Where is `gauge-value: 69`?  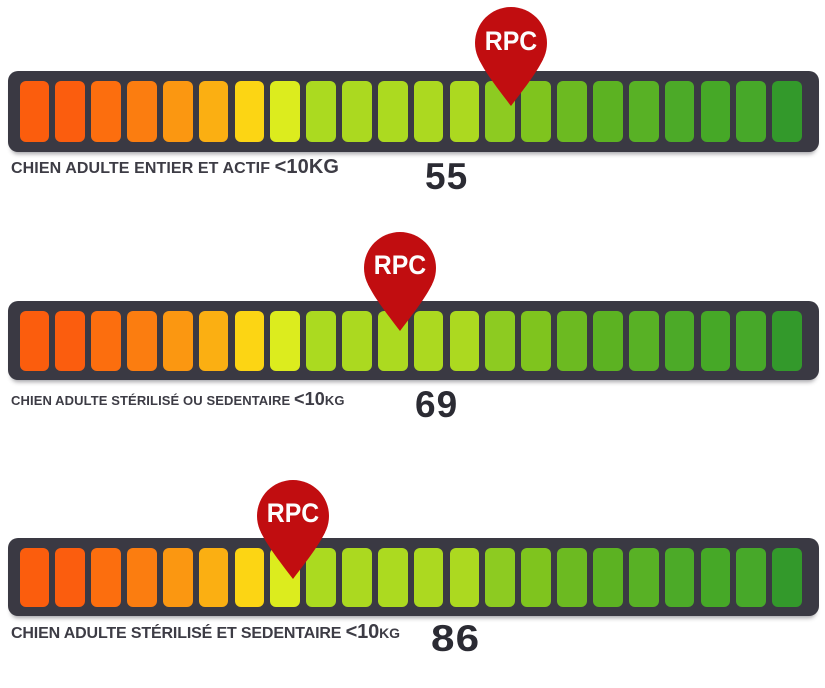 gauge-value: 69 is located at coordinates (437, 404).